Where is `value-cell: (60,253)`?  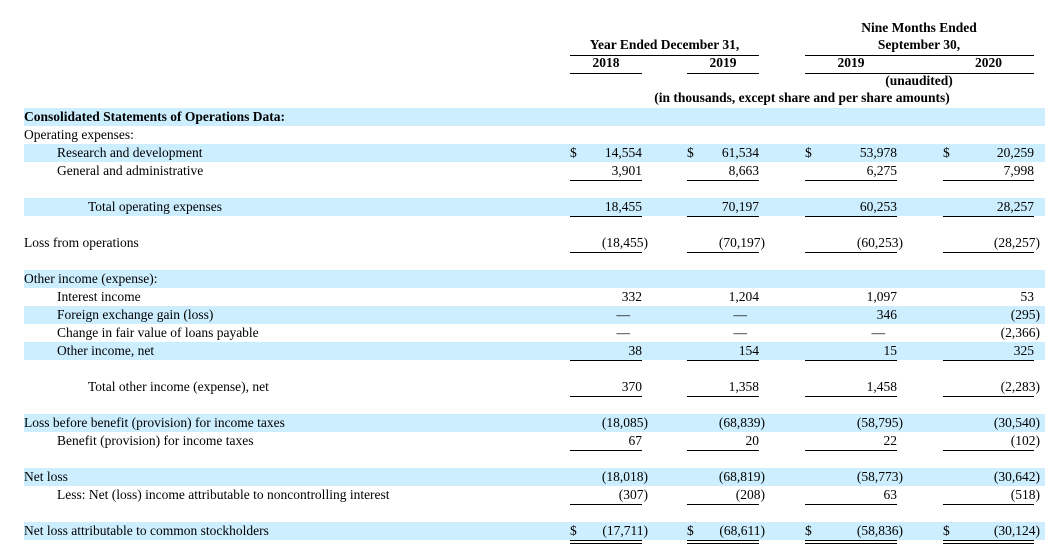 value-cell: (60,253) is located at coordinates (854, 243).